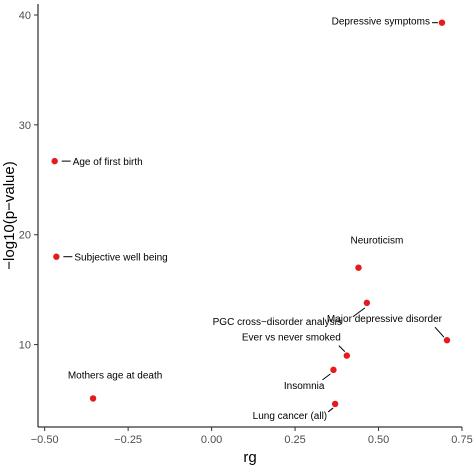  I want to click on point-label: Mothers age at death, so click(115, 375).